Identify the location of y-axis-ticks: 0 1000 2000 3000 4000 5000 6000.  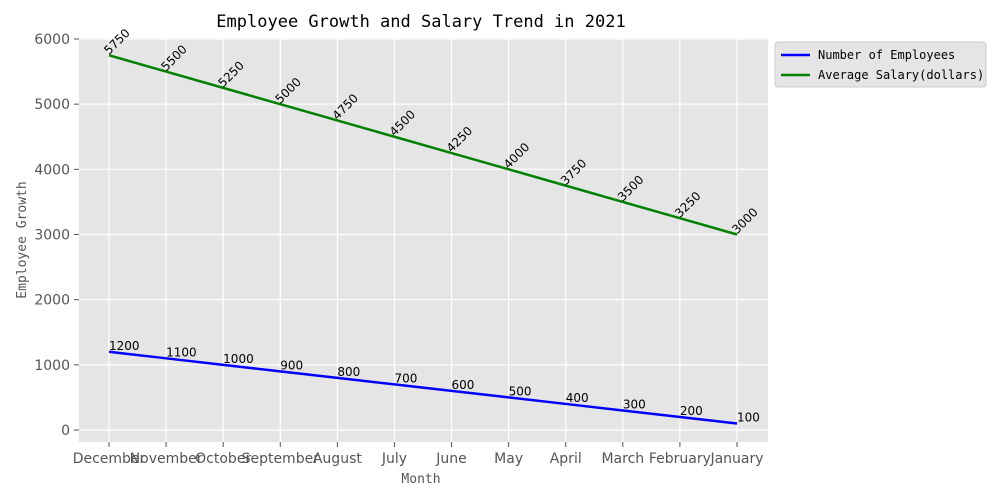
(56, 235).